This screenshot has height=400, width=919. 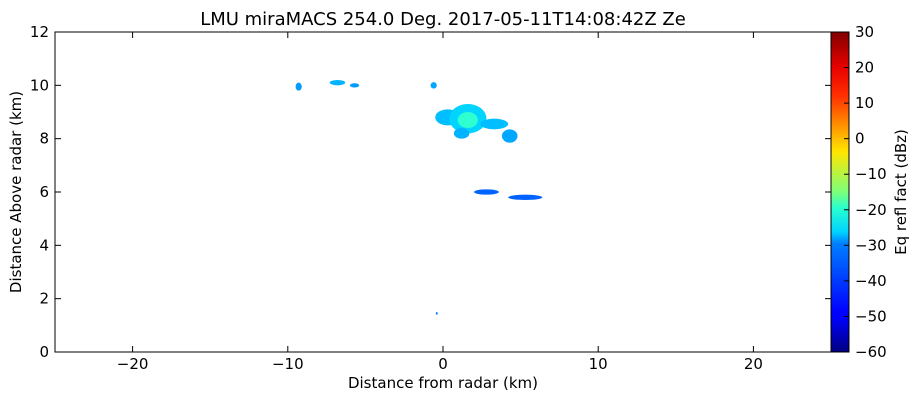 I want to click on y-tick-label: 2, so click(x=44, y=299).